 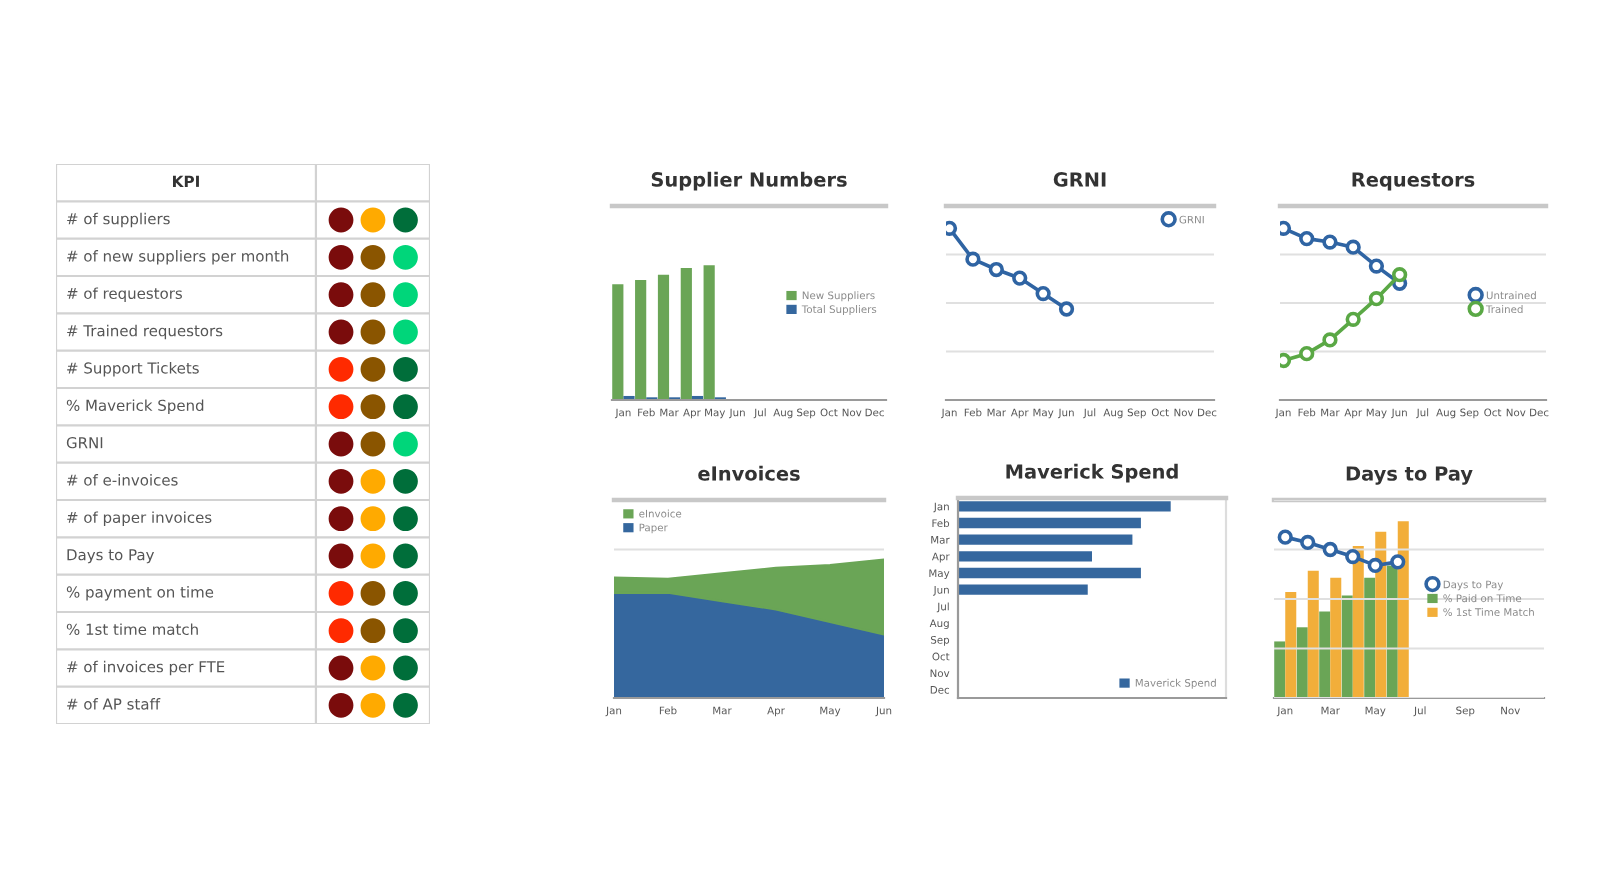 What do you see at coordinates (1409, 475) in the screenshot?
I see `chart-title: Days to Pay` at bounding box center [1409, 475].